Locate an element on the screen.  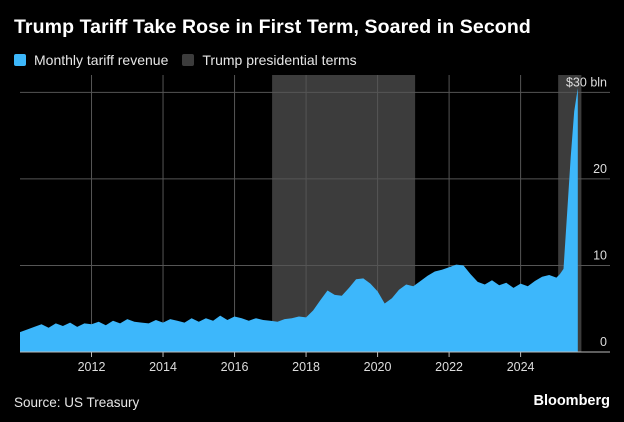
x-tick-label-2012: 2012 is located at coordinates (92, 367).